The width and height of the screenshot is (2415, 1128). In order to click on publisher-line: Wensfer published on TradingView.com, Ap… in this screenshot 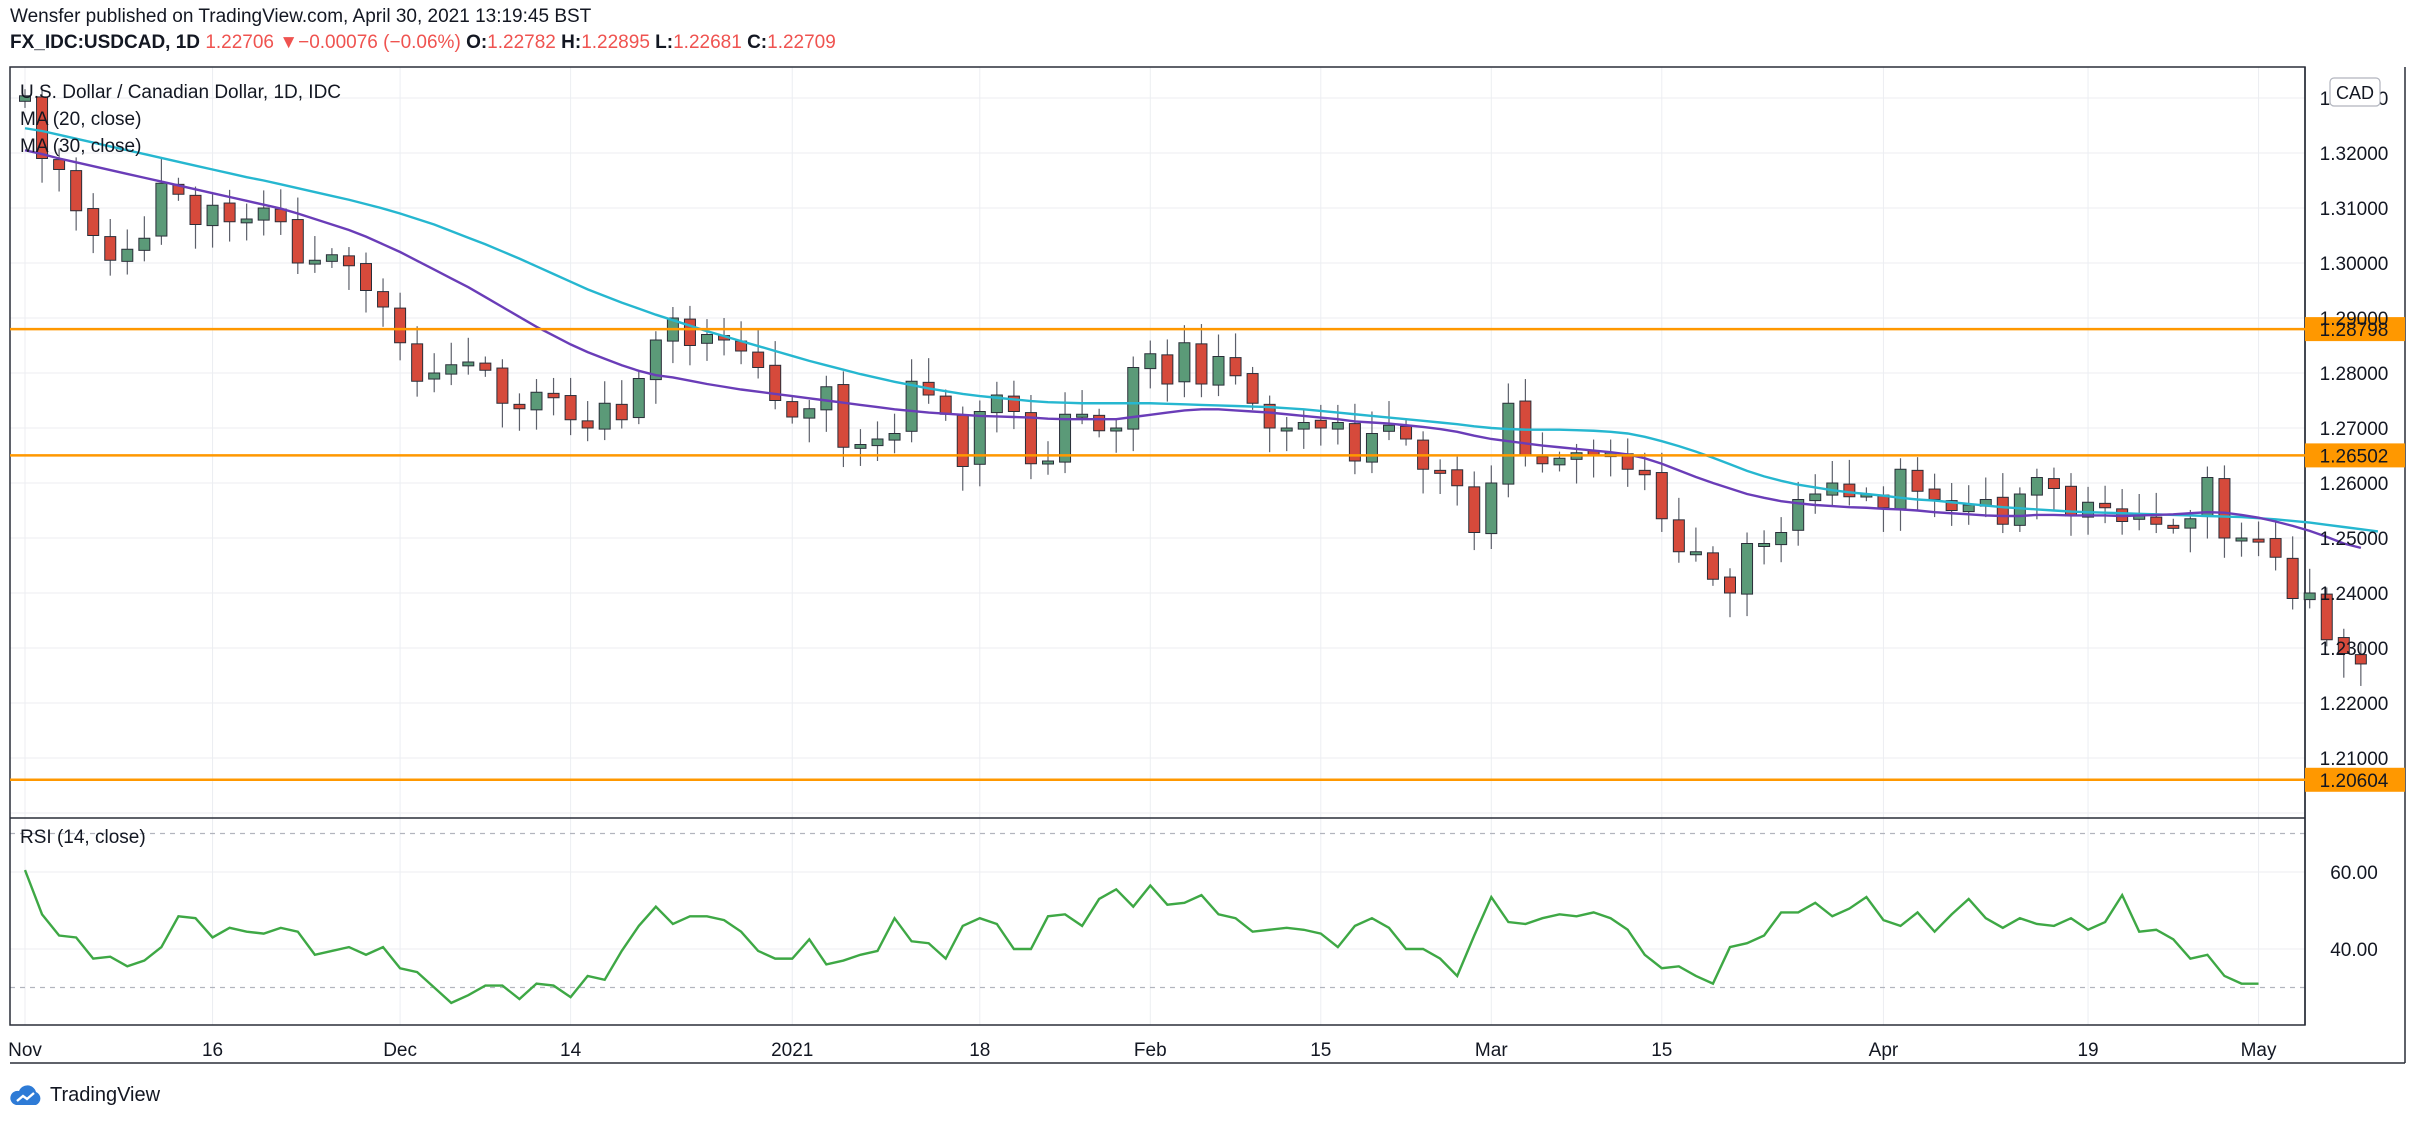, I will do `click(301, 16)`.